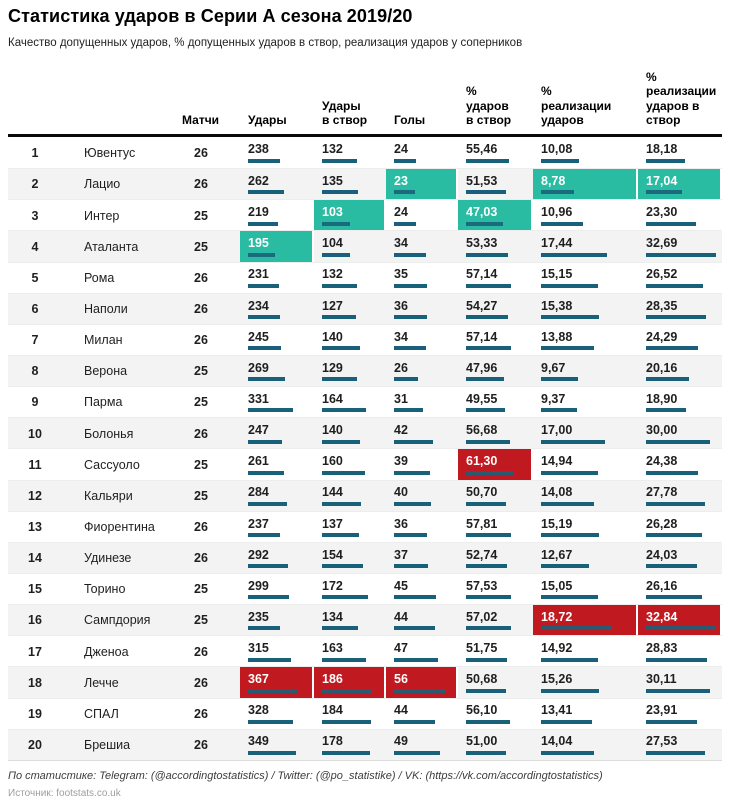 This screenshot has width=730, height=809. Describe the element at coordinates (576, 106) in the screenshot. I see `column-header-conversion: % реализации ударов` at that location.